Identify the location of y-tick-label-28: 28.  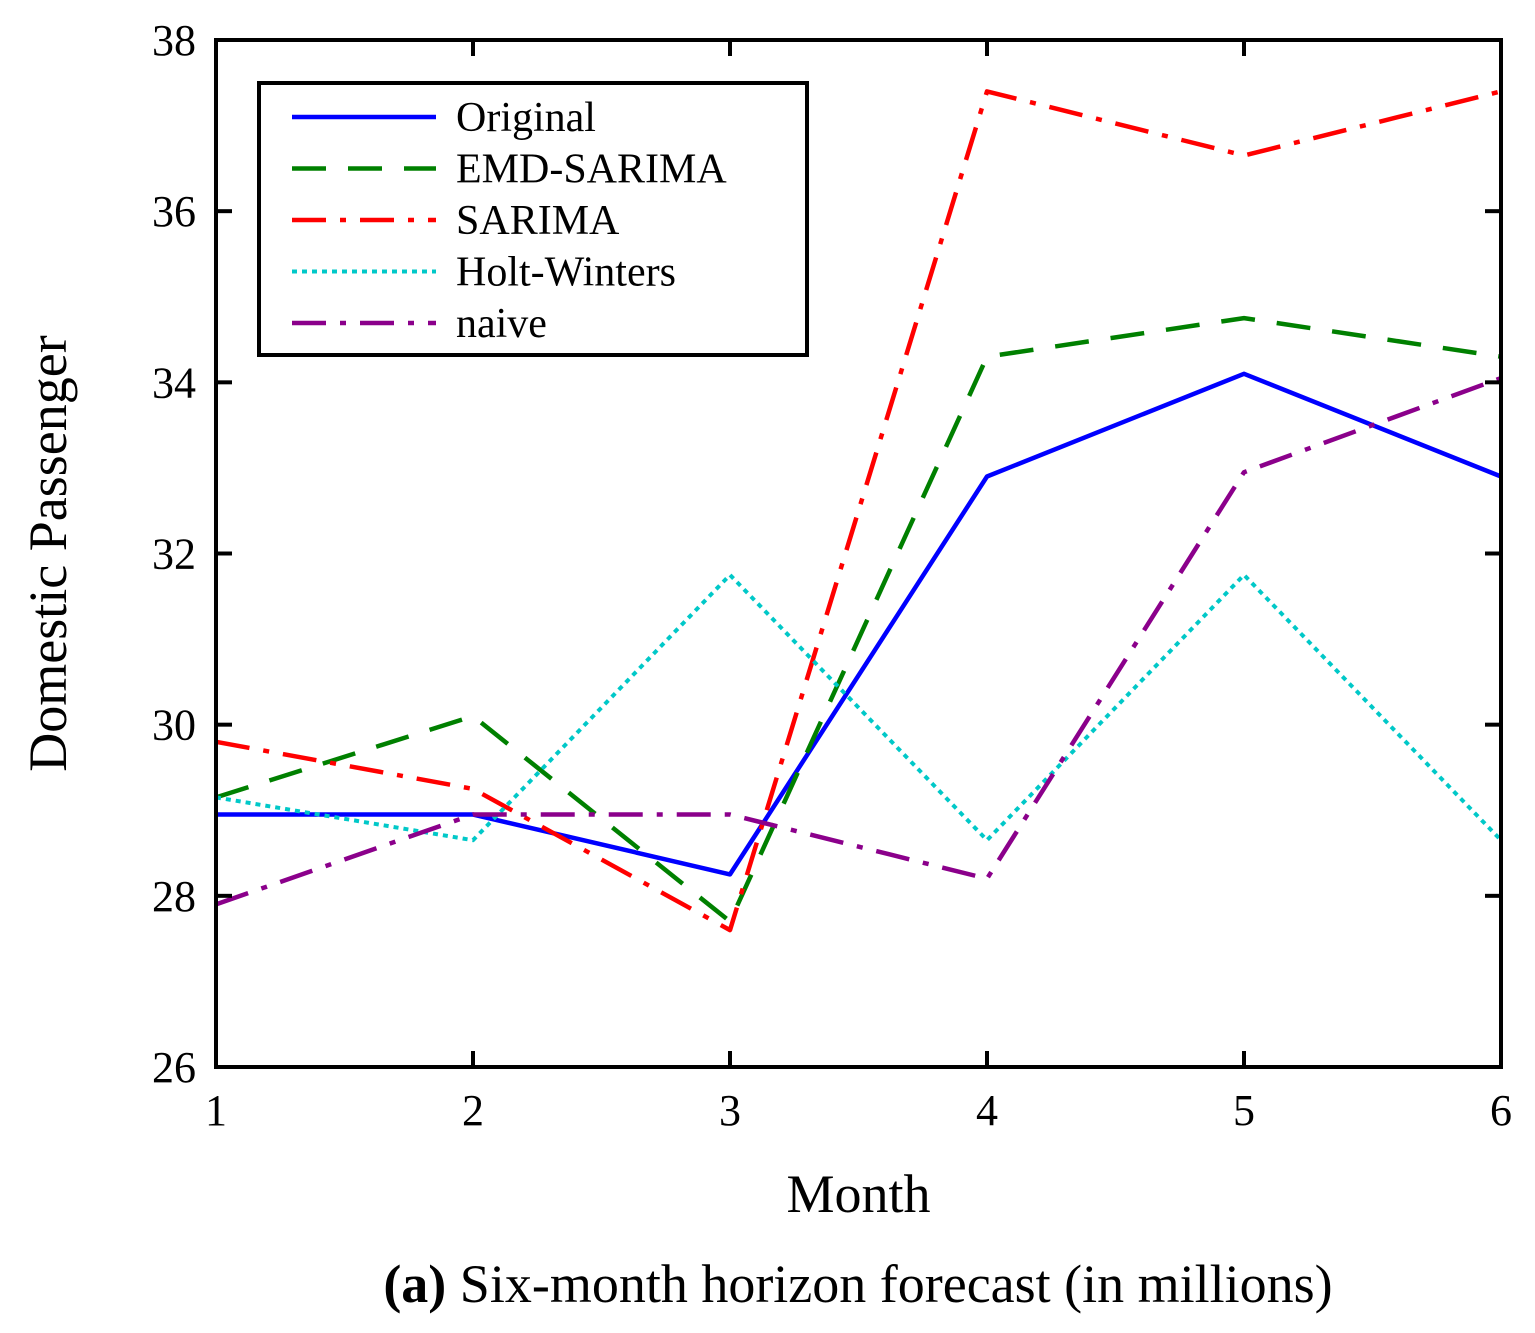
(174, 896).